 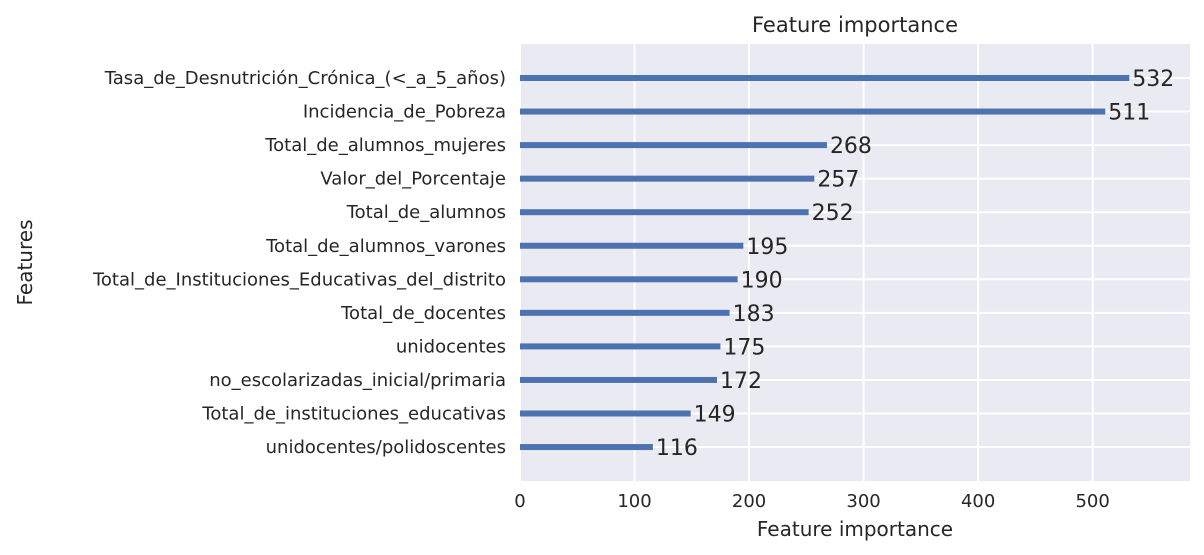 What do you see at coordinates (1092, 501) in the screenshot?
I see `x-tick-label: 500` at bounding box center [1092, 501].